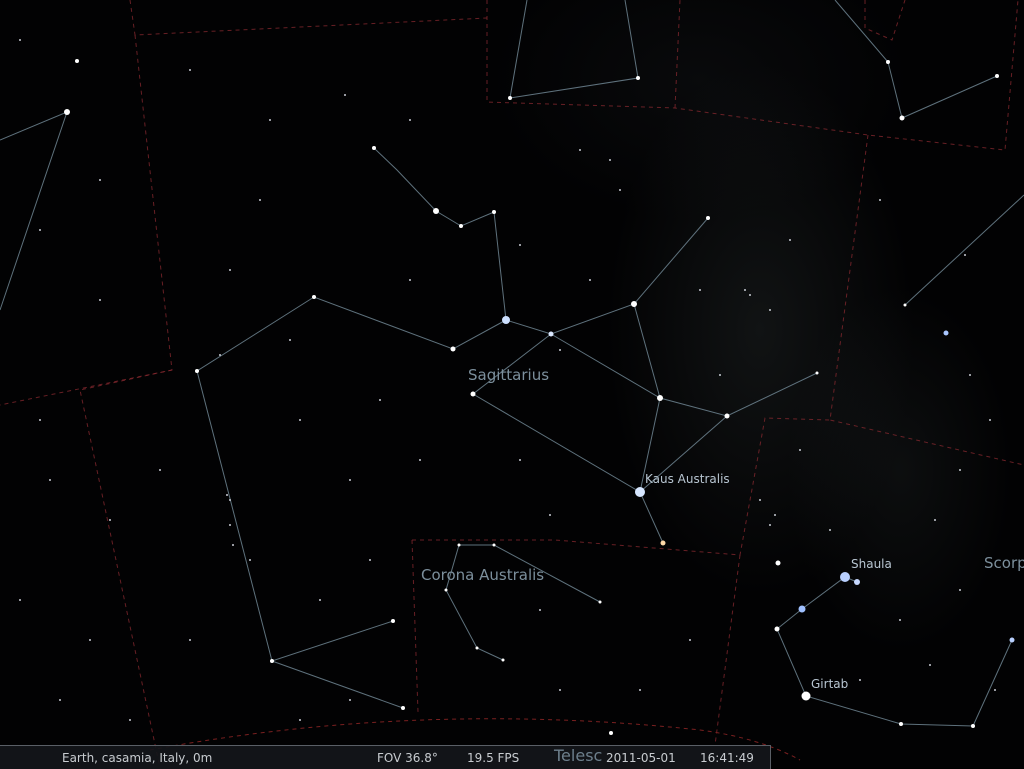  What do you see at coordinates (578, 755) in the screenshot?
I see `telescope-label: Telesc` at bounding box center [578, 755].